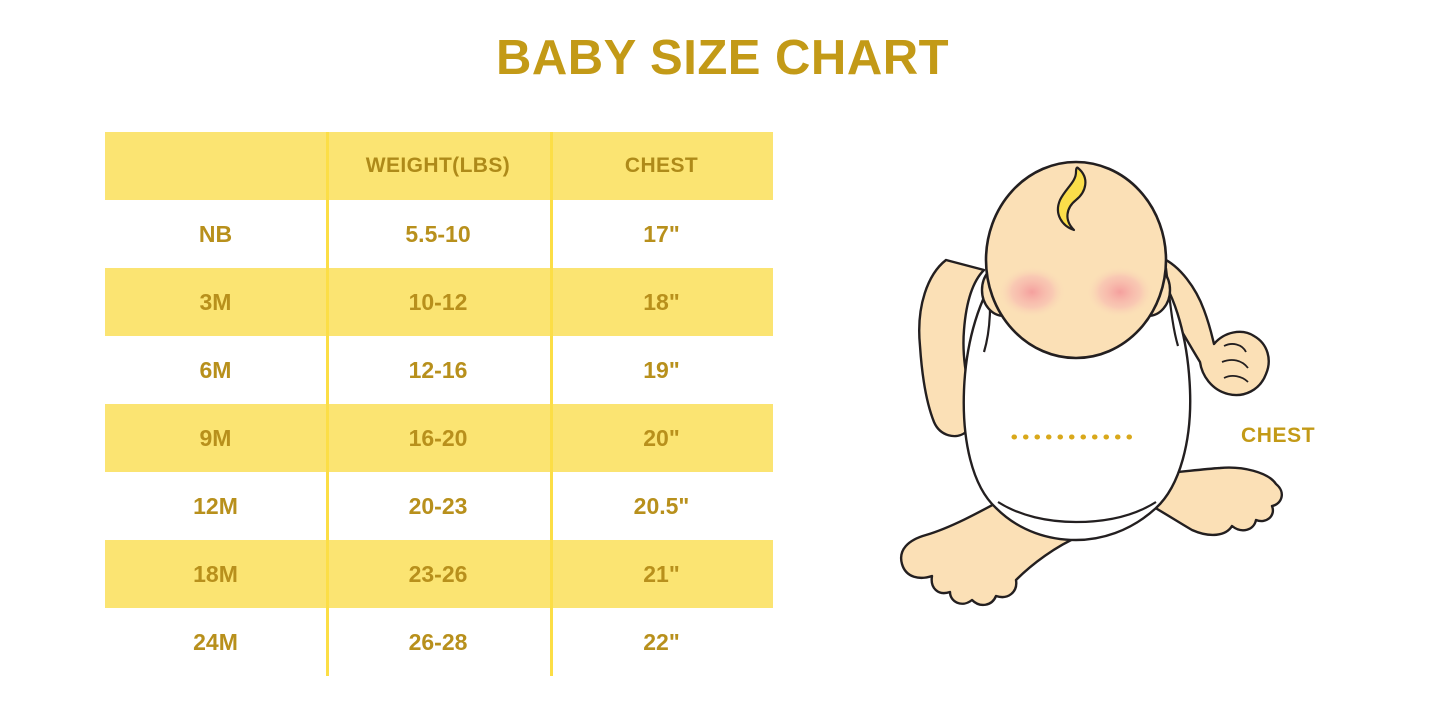 The width and height of the screenshot is (1445, 723). Describe the element at coordinates (215, 641) in the screenshot. I see `table-row-size: 24M` at that location.